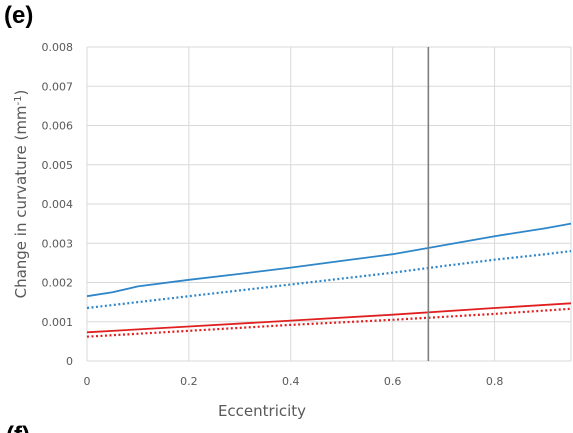  What do you see at coordinates (87, 381) in the screenshot?
I see `x-tick-label: 0` at bounding box center [87, 381].